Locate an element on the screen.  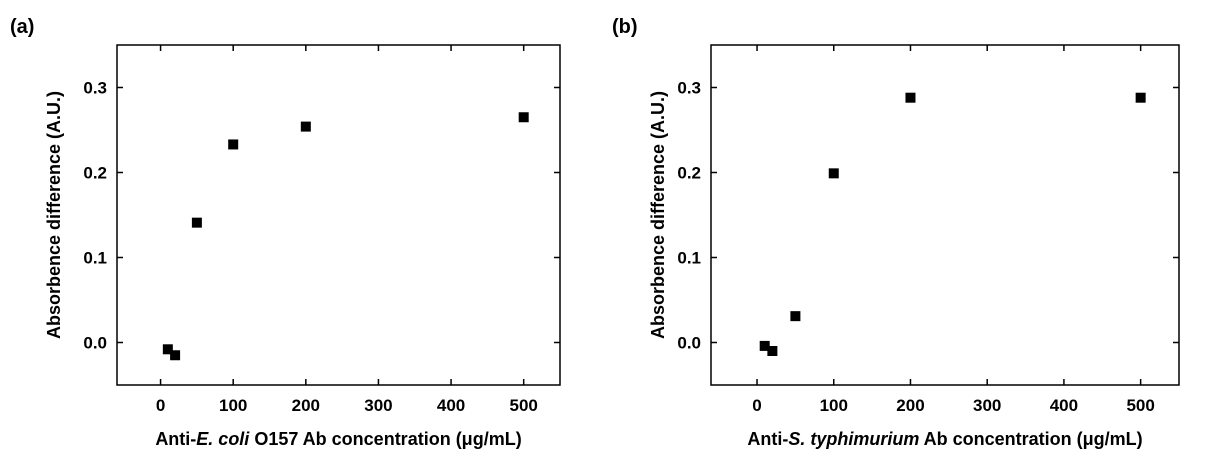
panel-a-x-tick-label: 100 is located at coordinates (233, 405).